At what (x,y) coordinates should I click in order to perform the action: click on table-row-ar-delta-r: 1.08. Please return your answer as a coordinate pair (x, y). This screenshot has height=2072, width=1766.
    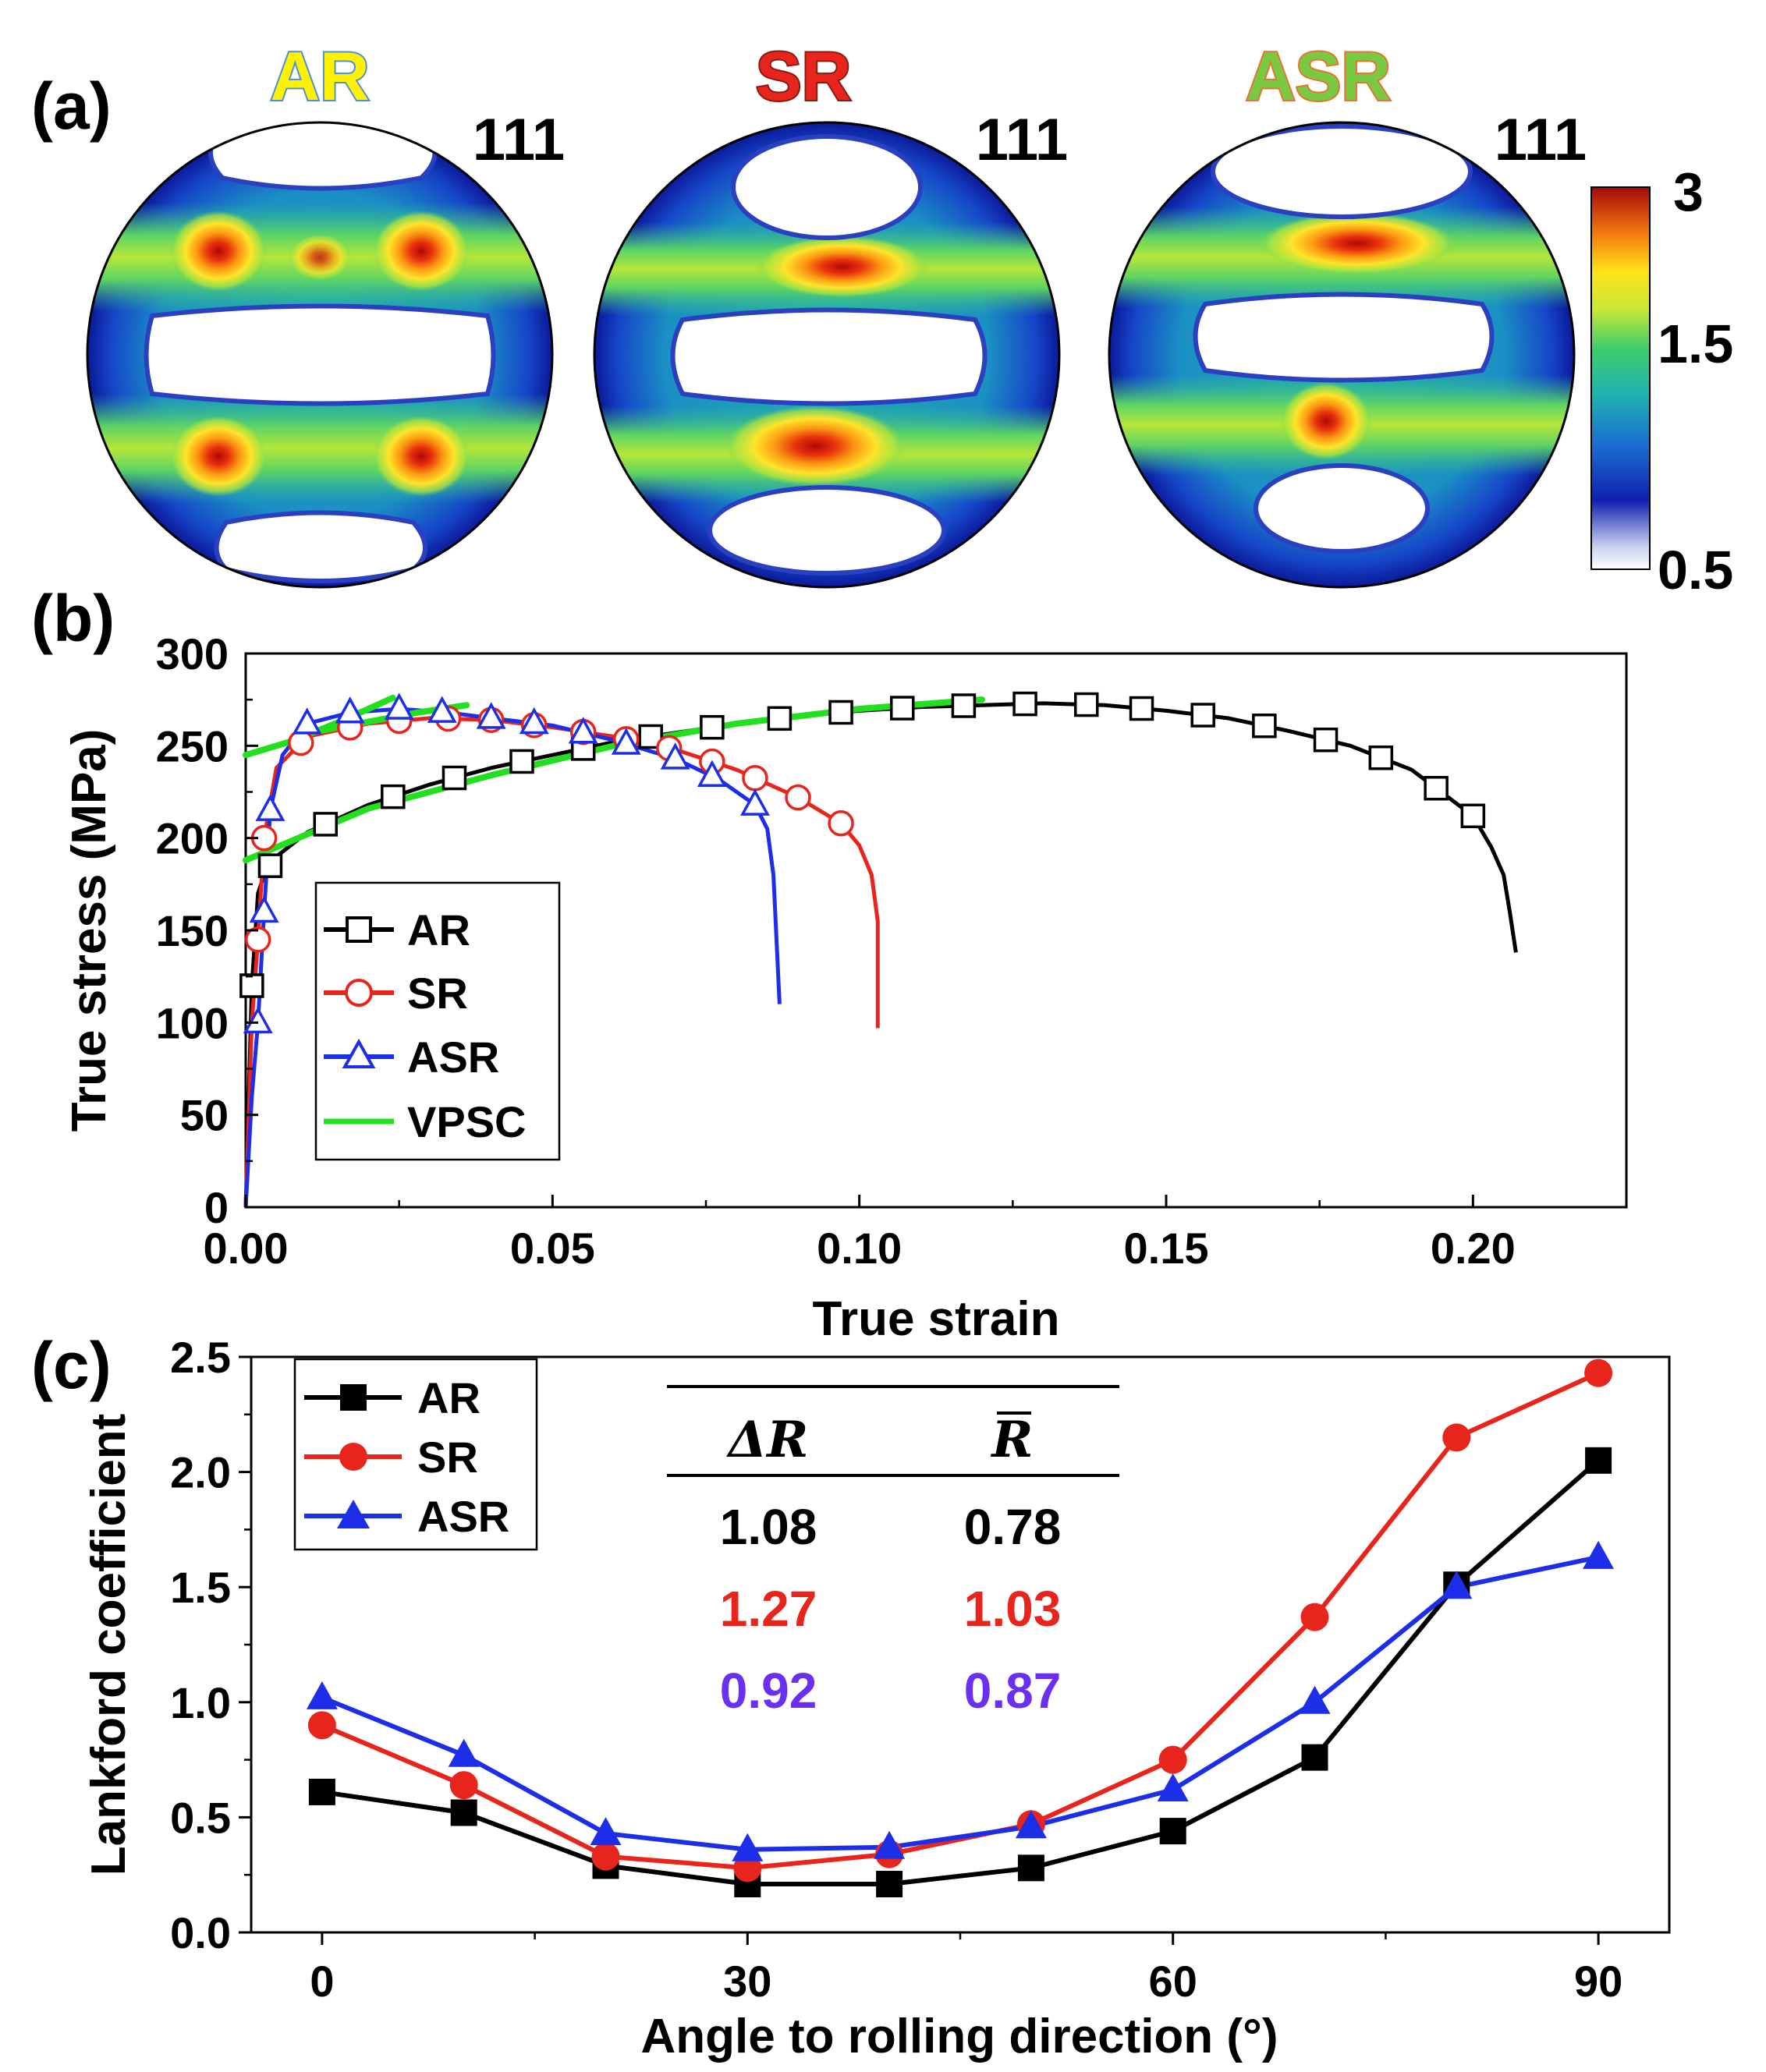
    Looking at the image, I should click on (768, 1527).